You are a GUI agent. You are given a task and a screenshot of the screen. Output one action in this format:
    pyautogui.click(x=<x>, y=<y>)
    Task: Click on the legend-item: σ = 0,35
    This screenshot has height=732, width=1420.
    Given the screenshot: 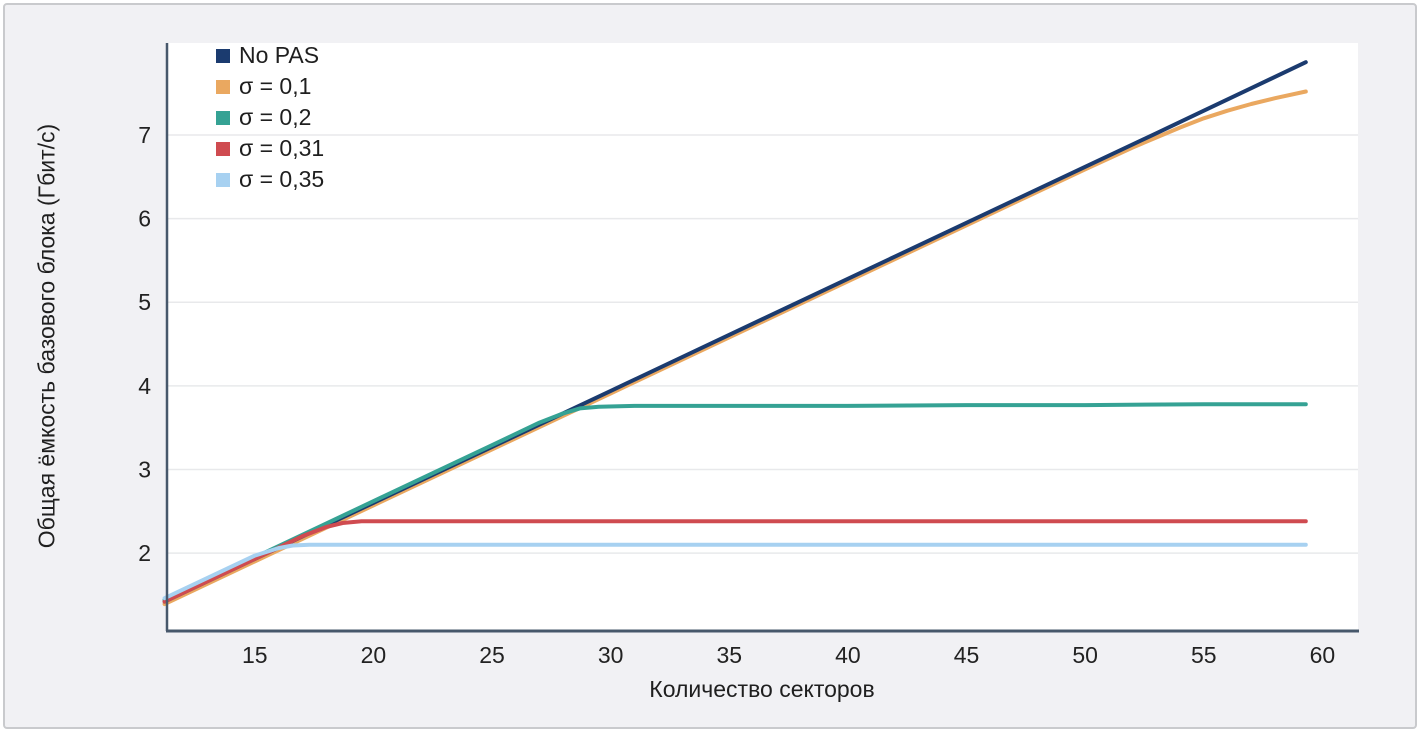 What is the action you would take?
    pyautogui.click(x=270, y=179)
    